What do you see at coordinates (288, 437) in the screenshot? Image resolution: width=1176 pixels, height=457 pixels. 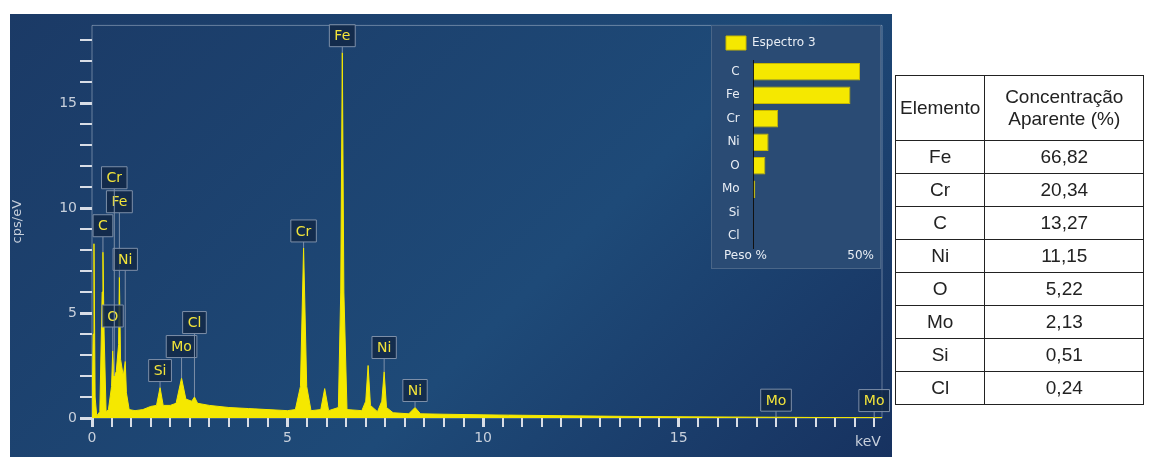 I see `x-tick-label: 5` at bounding box center [288, 437].